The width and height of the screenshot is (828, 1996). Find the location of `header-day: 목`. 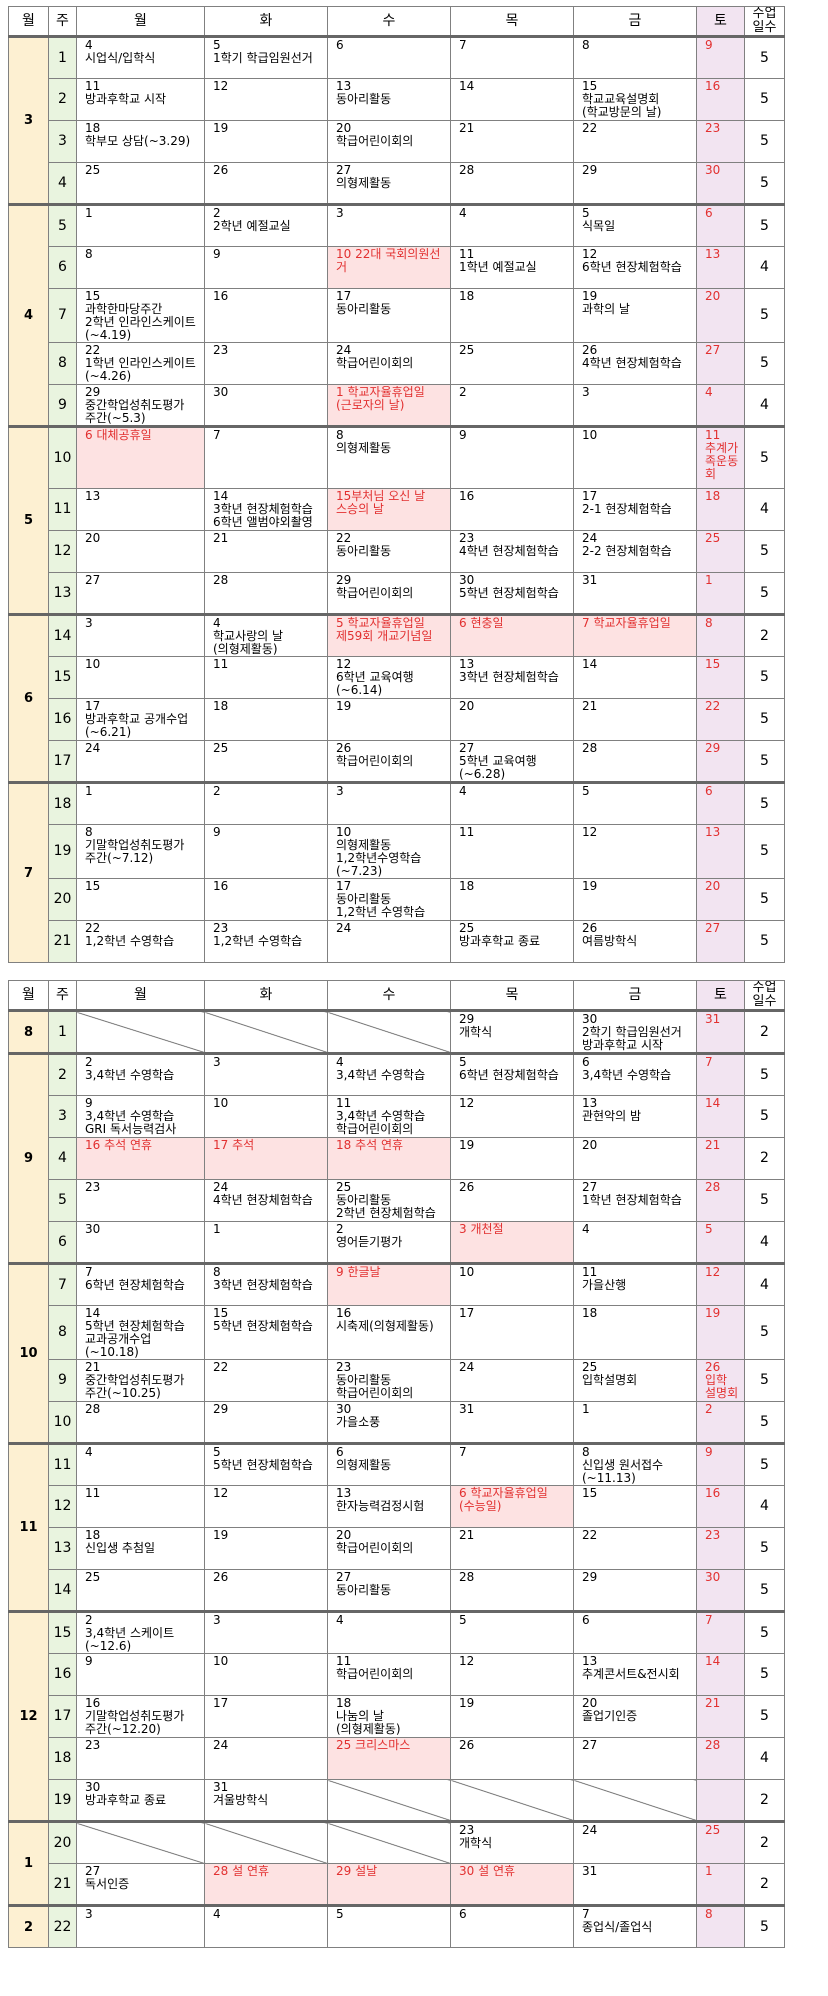

header-day: 목 is located at coordinates (512, 21).